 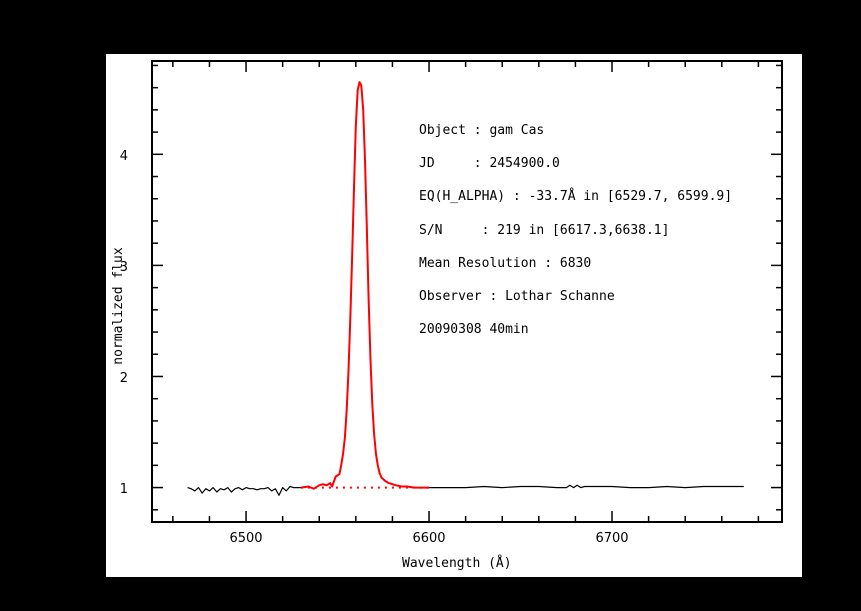 I want to click on spectrum-red-continuum-line, so click(x=586, y=486).